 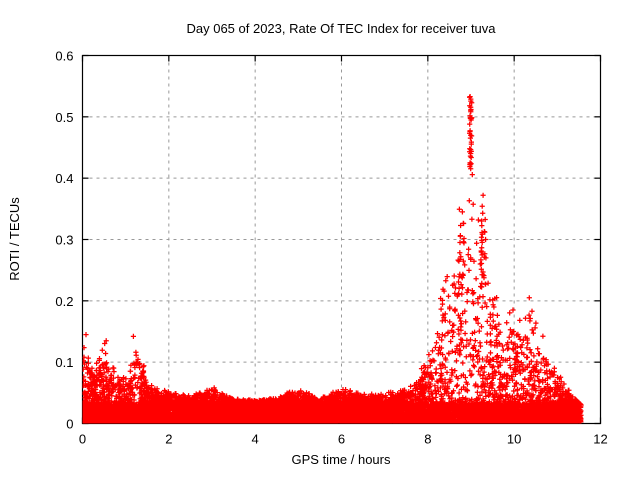 I want to click on y-tick-label: 0.3, so click(x=64, y=240).